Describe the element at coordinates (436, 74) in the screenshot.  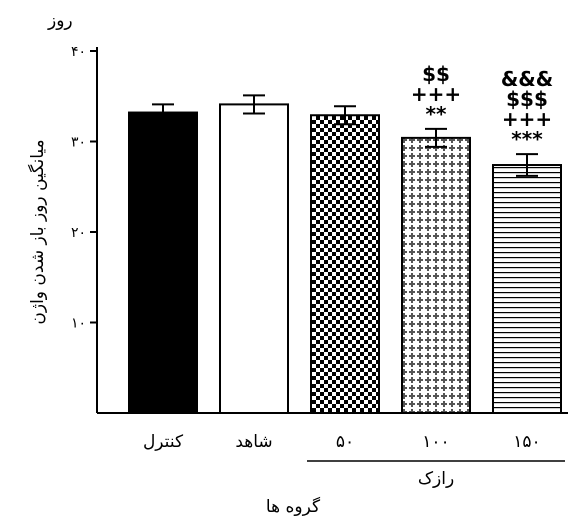
I see `significance-marker: $$` at that location.